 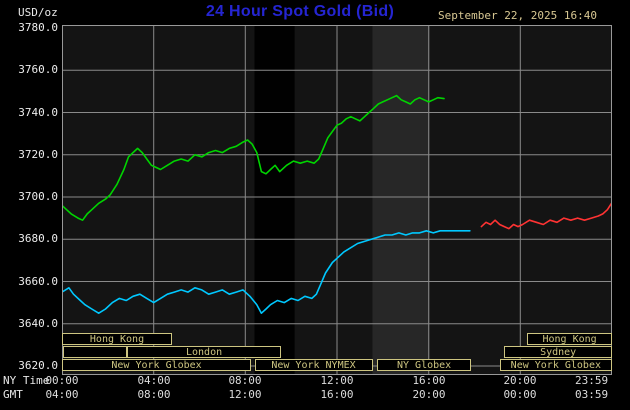 I want to click on axis-name-gmt: GMT, so click(x=13, y=394).